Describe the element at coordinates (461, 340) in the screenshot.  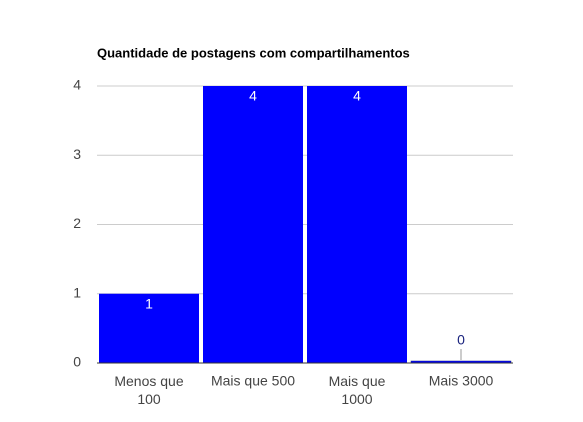
I see `value-label: 0` at that location.